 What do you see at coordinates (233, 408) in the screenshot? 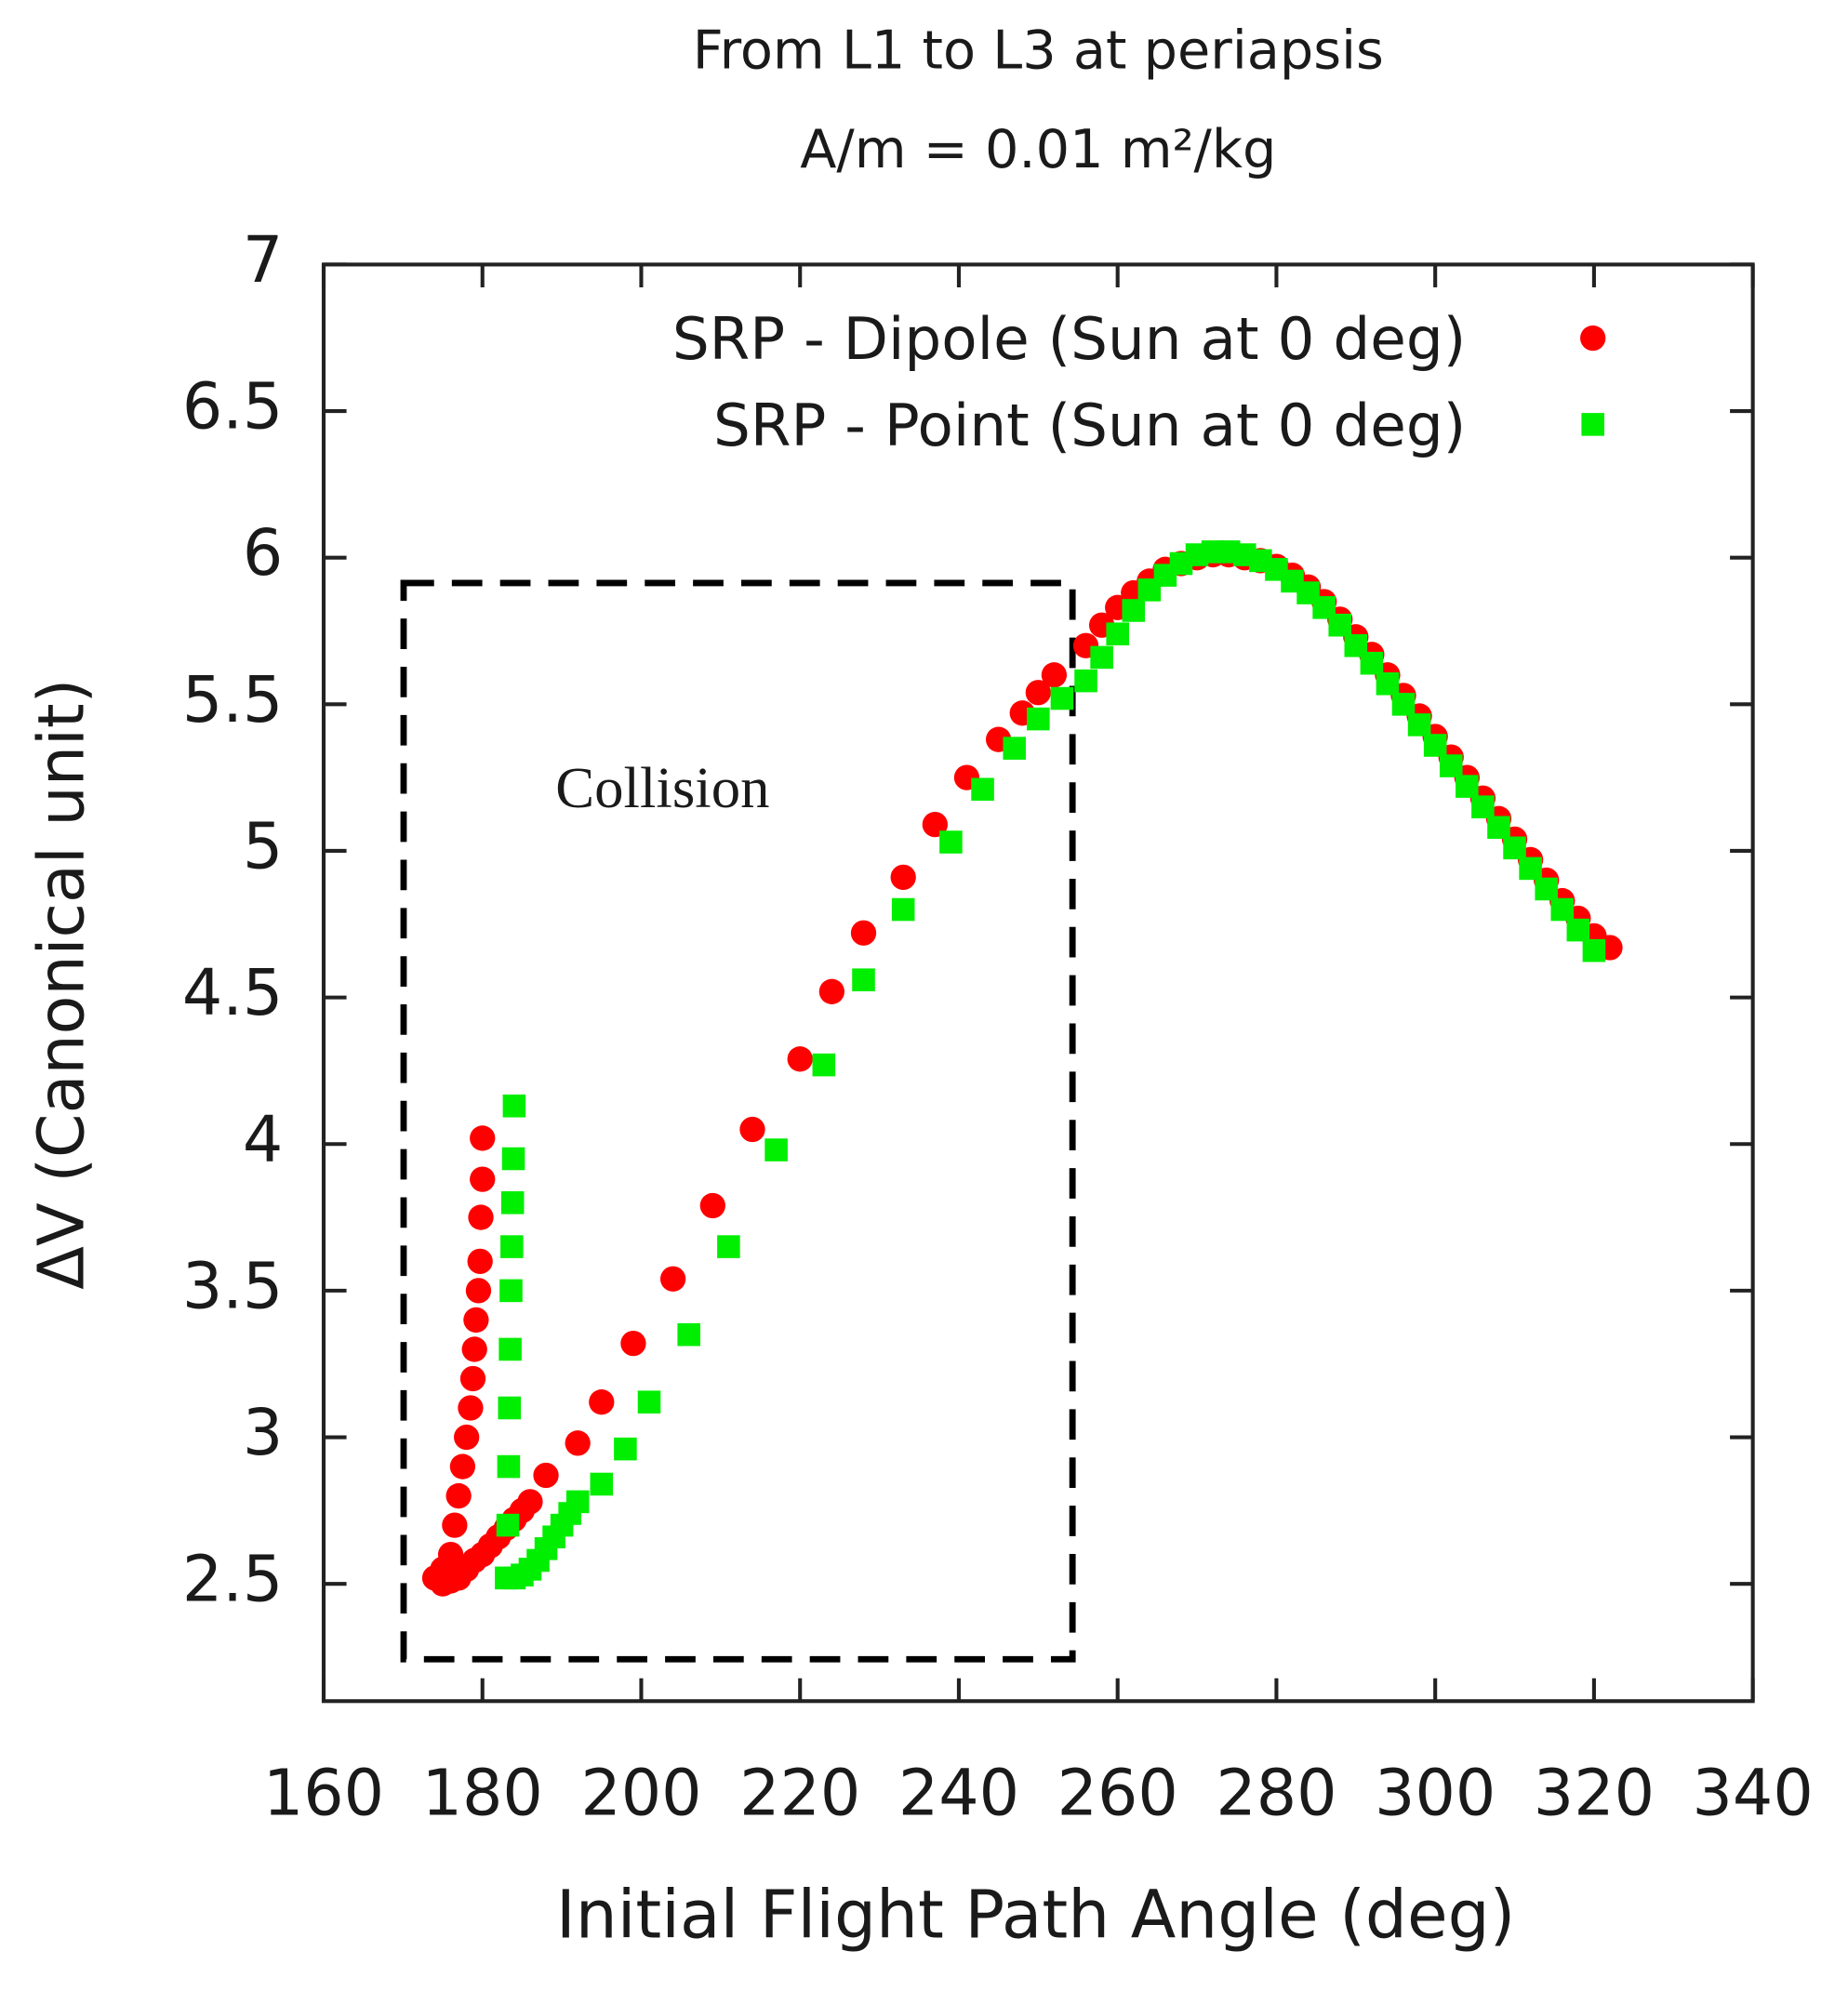
I see `y-tick-label: 6.5` at bounding box center [233, 408].